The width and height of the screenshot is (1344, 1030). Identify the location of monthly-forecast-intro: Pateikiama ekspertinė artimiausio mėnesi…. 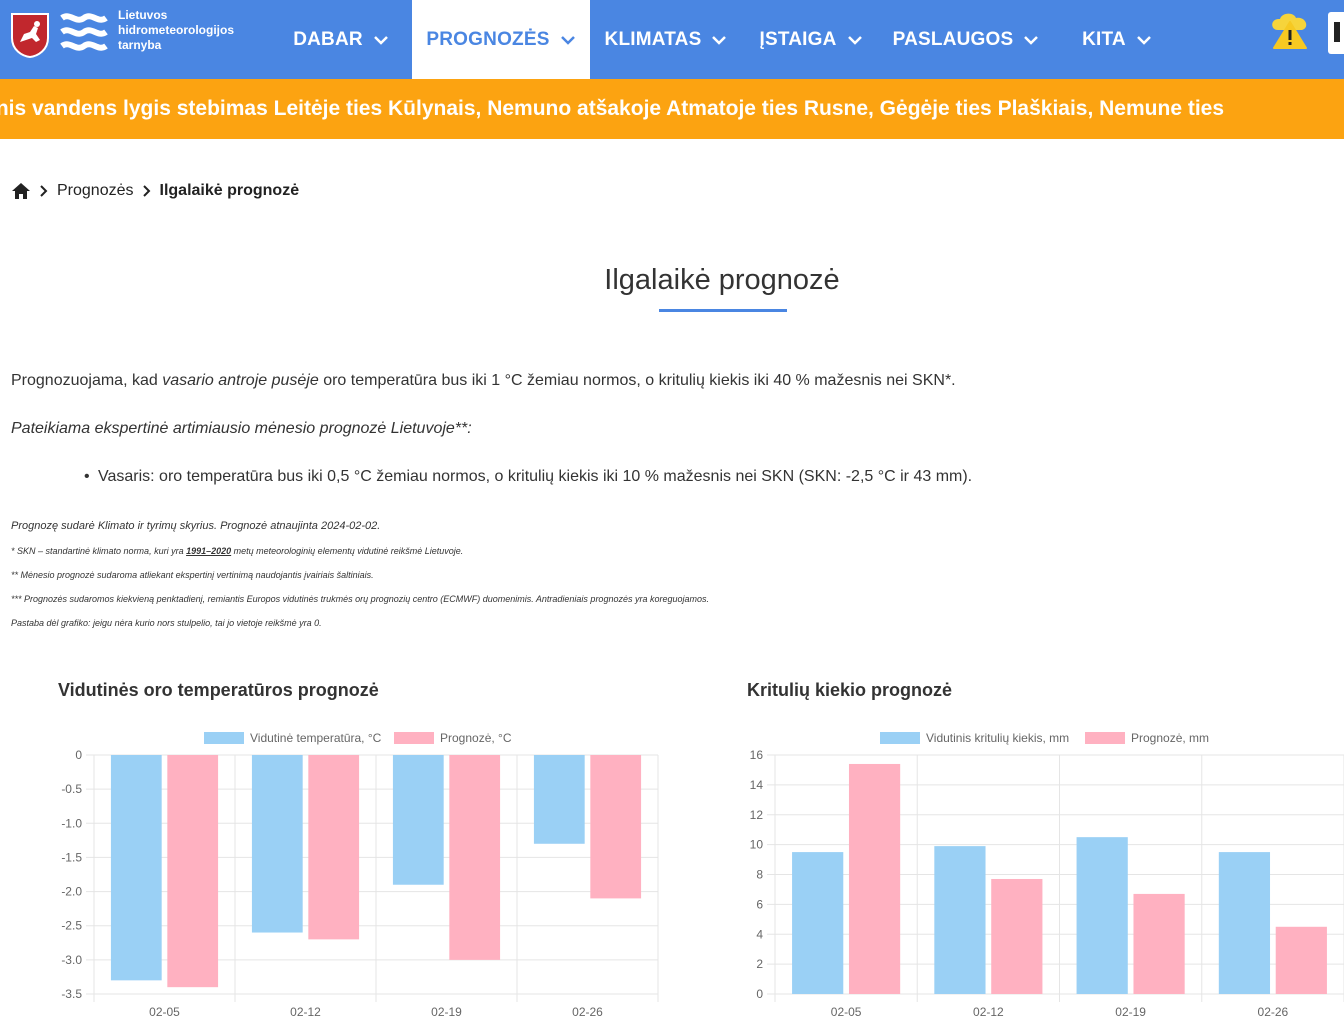
(241, 428).